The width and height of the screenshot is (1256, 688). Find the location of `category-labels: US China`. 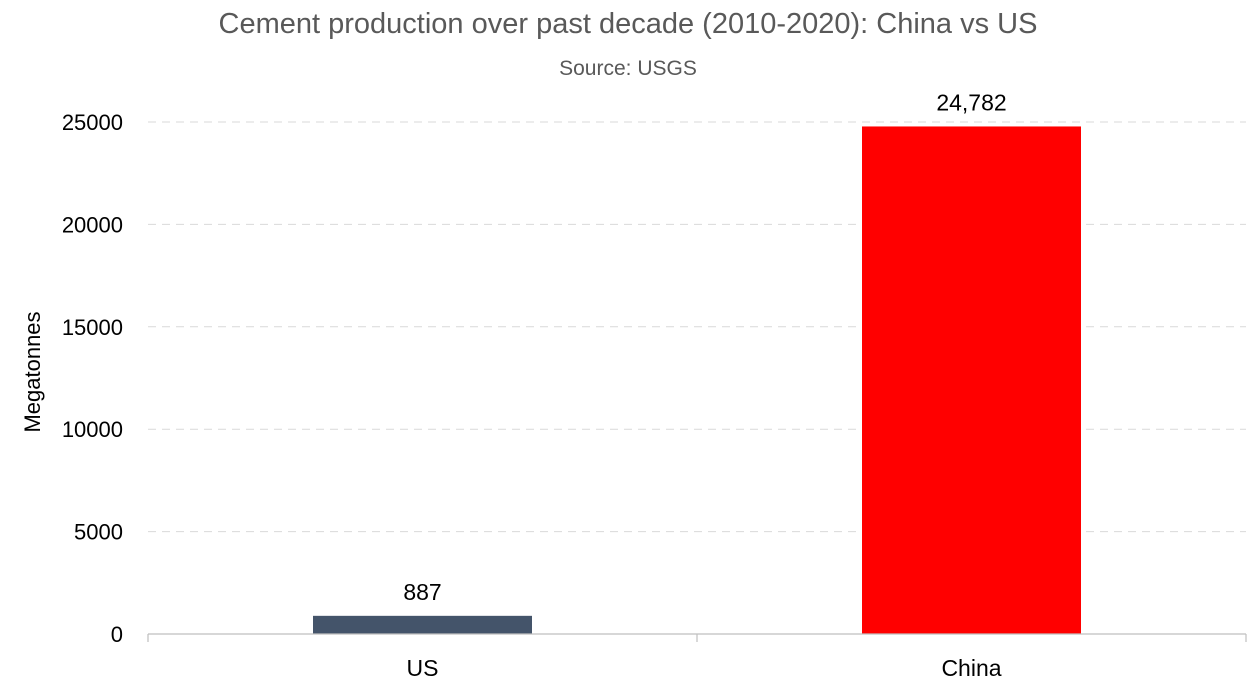

category-labels: US China is located at coordinates (704, 668).